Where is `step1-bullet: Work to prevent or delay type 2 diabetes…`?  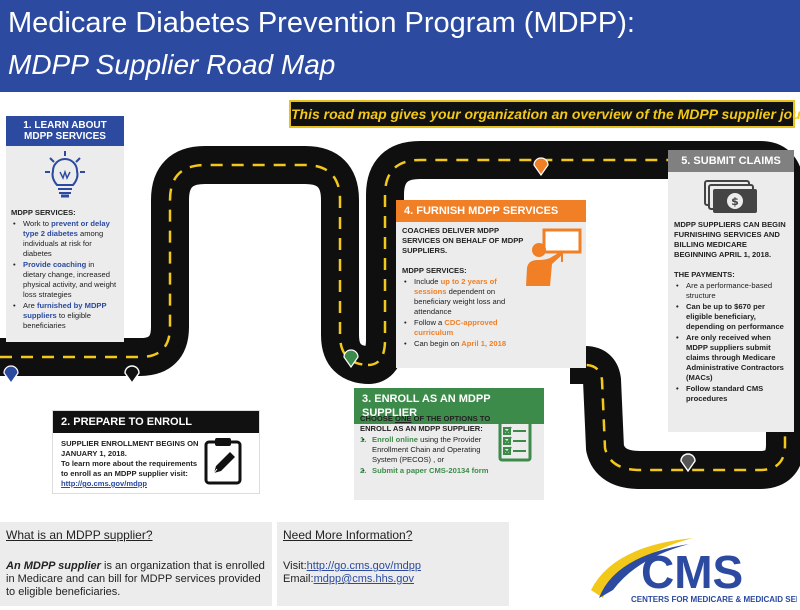
step1-bullet: Work to prevent or delay type 2 diabetes… is located at coordinates (65, 239).